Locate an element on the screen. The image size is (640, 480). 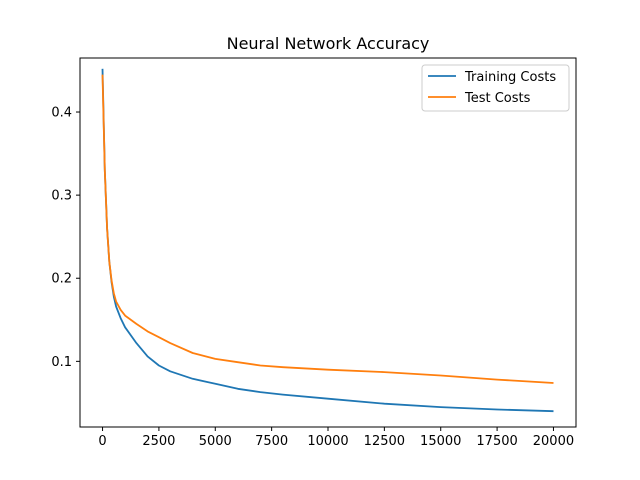
x-tick-label: 5000 is located at coordinates (215, 441).